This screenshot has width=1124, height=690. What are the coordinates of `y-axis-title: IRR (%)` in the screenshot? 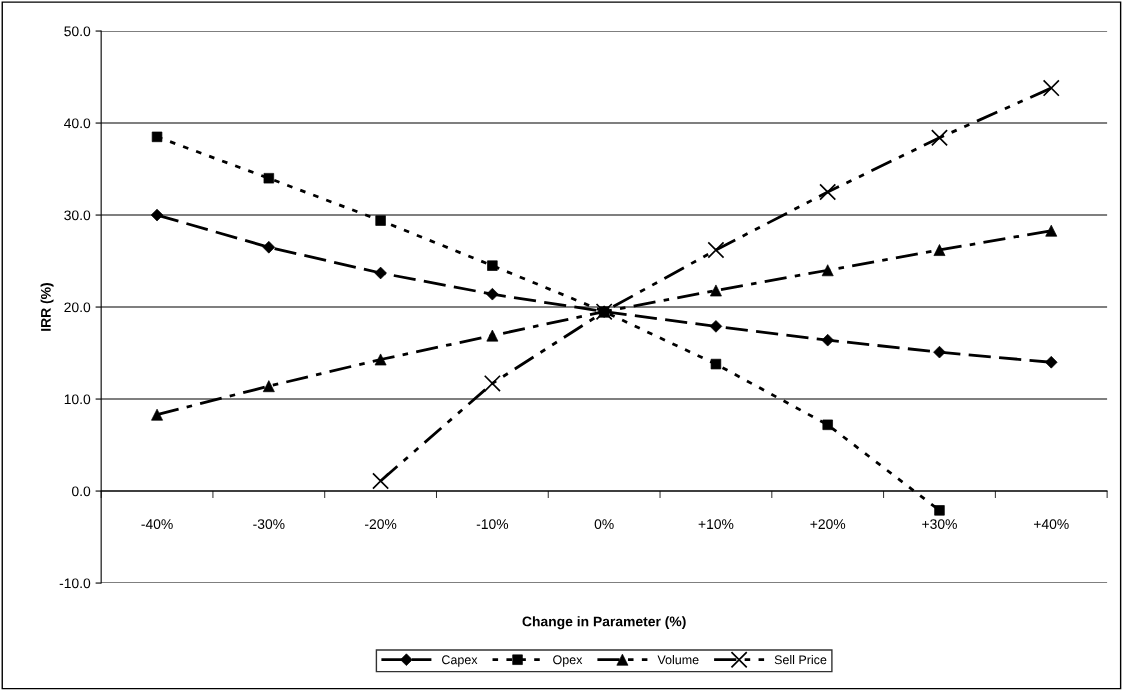 It's located at (47, 307).